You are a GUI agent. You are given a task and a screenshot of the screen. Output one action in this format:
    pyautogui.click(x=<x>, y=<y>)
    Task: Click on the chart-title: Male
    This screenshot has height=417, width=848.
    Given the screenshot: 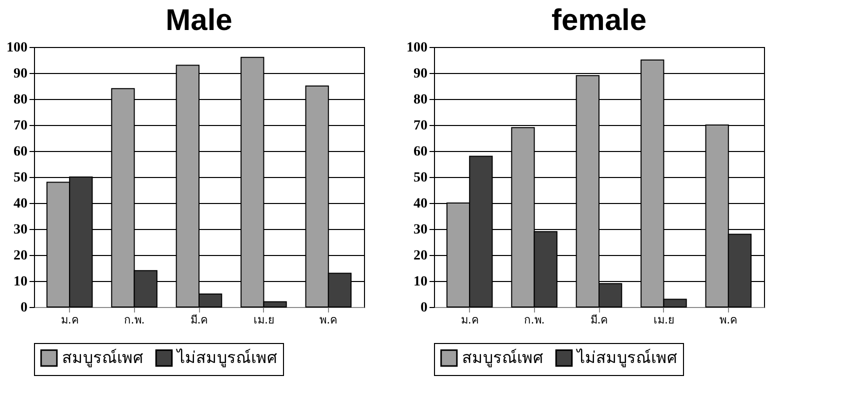 What is the action you would take?
    pyautogui.click(x=199, y=20)
    